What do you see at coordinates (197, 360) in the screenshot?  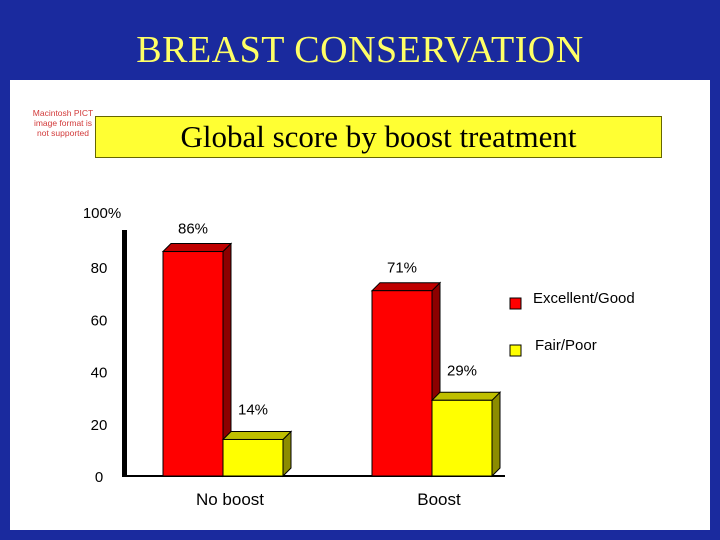 I see `bar-excellent-good-no-boost` at bounding box center [197, 360].